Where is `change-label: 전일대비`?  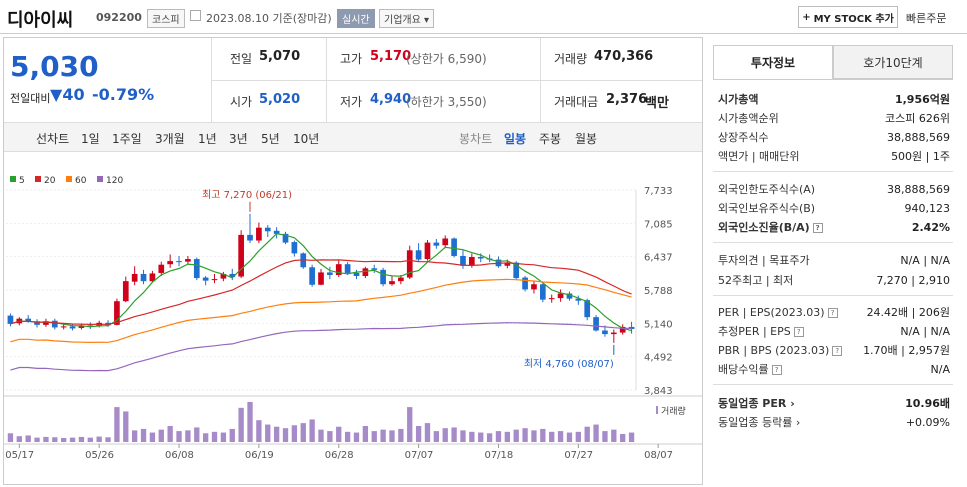 change-label: 전일대비 is located at coordinates (30, 98).